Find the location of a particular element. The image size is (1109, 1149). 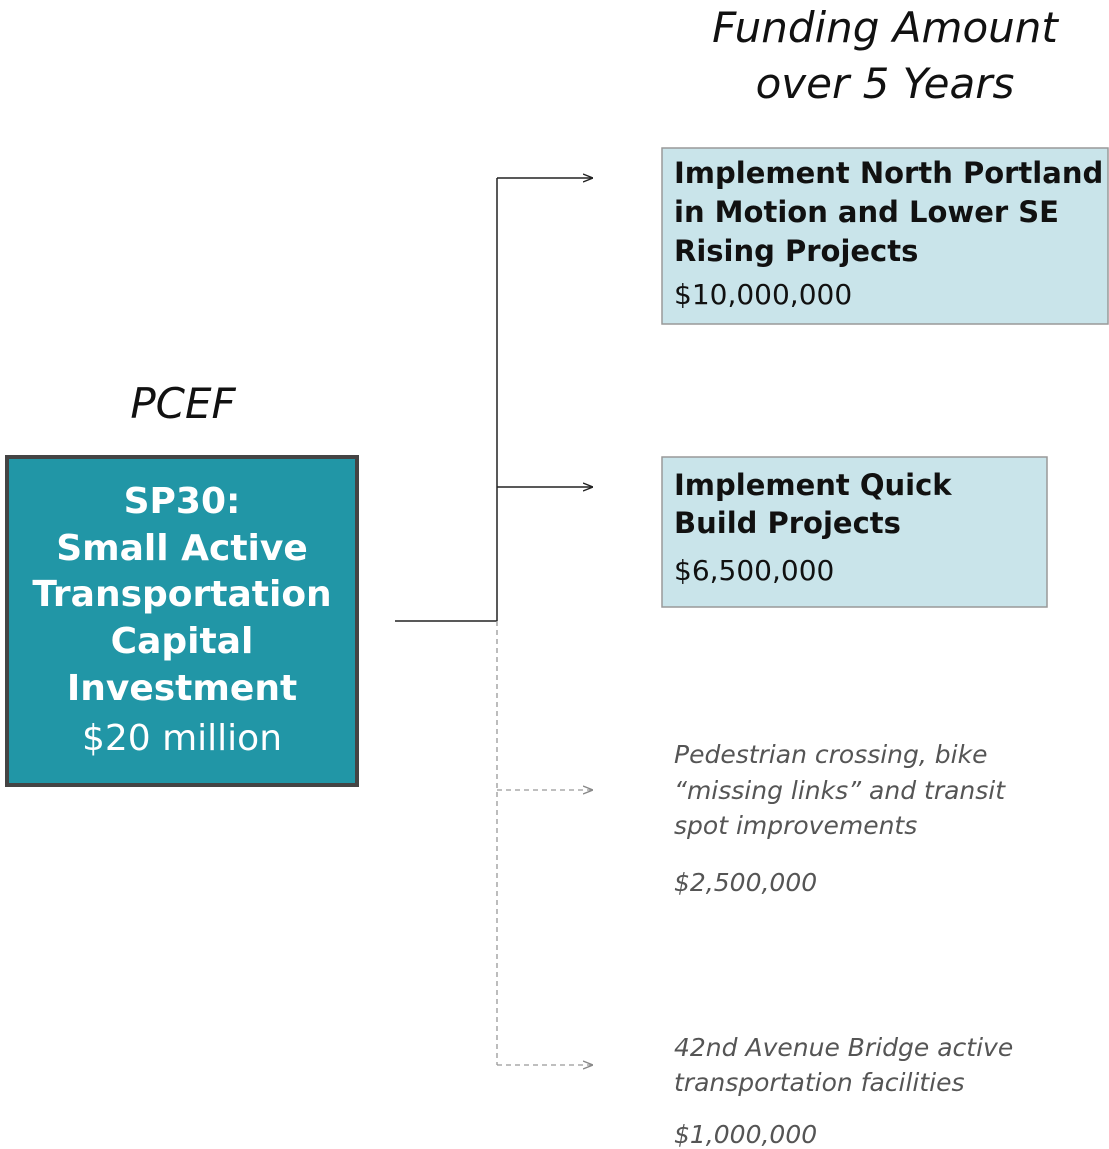

connectors is located at coordinates (494, 621).